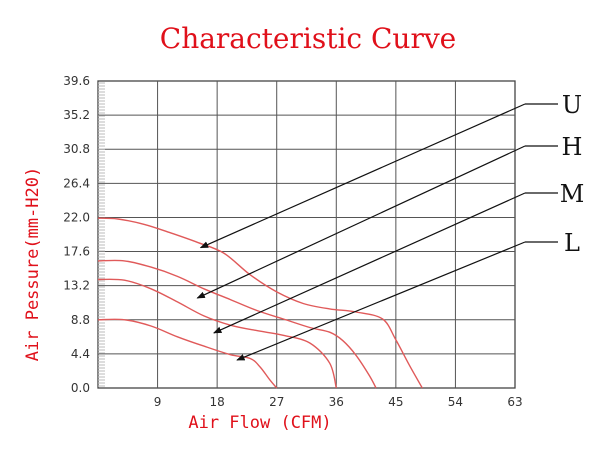 This screenshot has height=455, width=600. What do you see at coordinates (259, 423) in the screenshot?
I see `x-axis-label: Air Flow (CFM)` at bounding box center [259, 423].